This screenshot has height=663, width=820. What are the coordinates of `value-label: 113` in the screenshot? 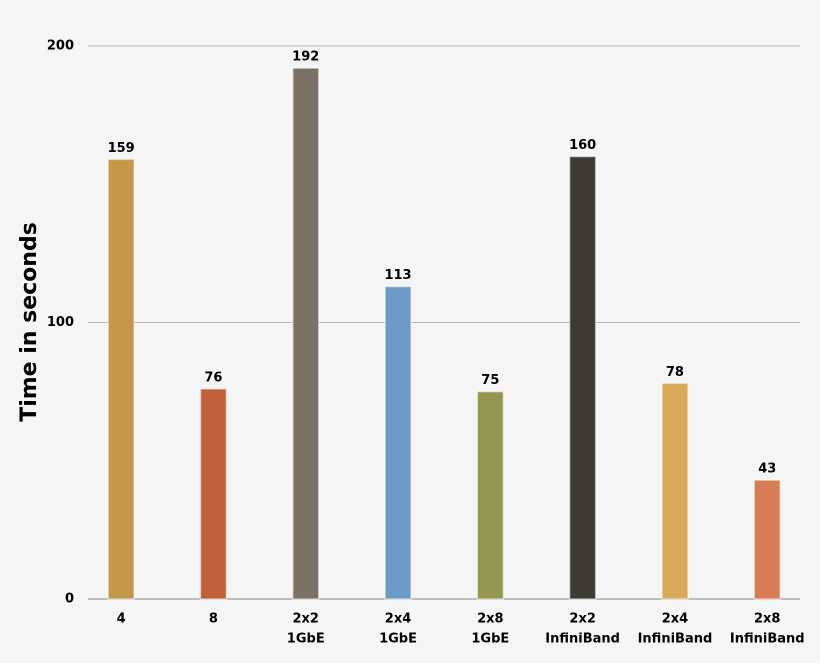 It's located at (397, 275).